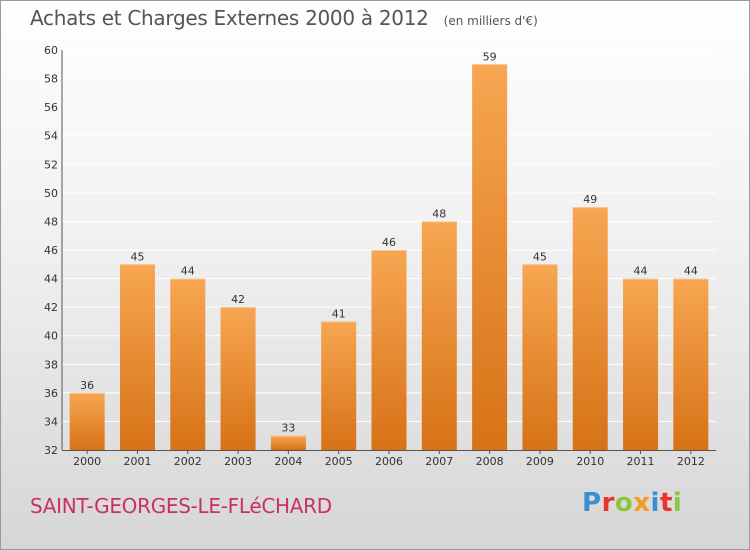  I want to click on bar-2010, so click(590, 328).